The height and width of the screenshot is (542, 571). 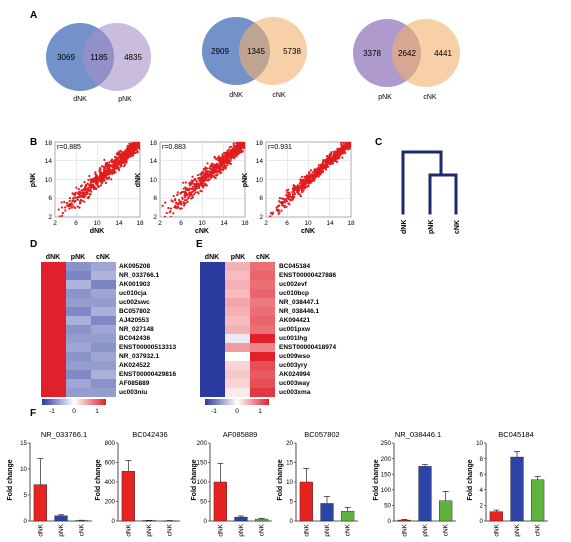 I want to click on y-tick-label: 4, so click(x=482, y=490).